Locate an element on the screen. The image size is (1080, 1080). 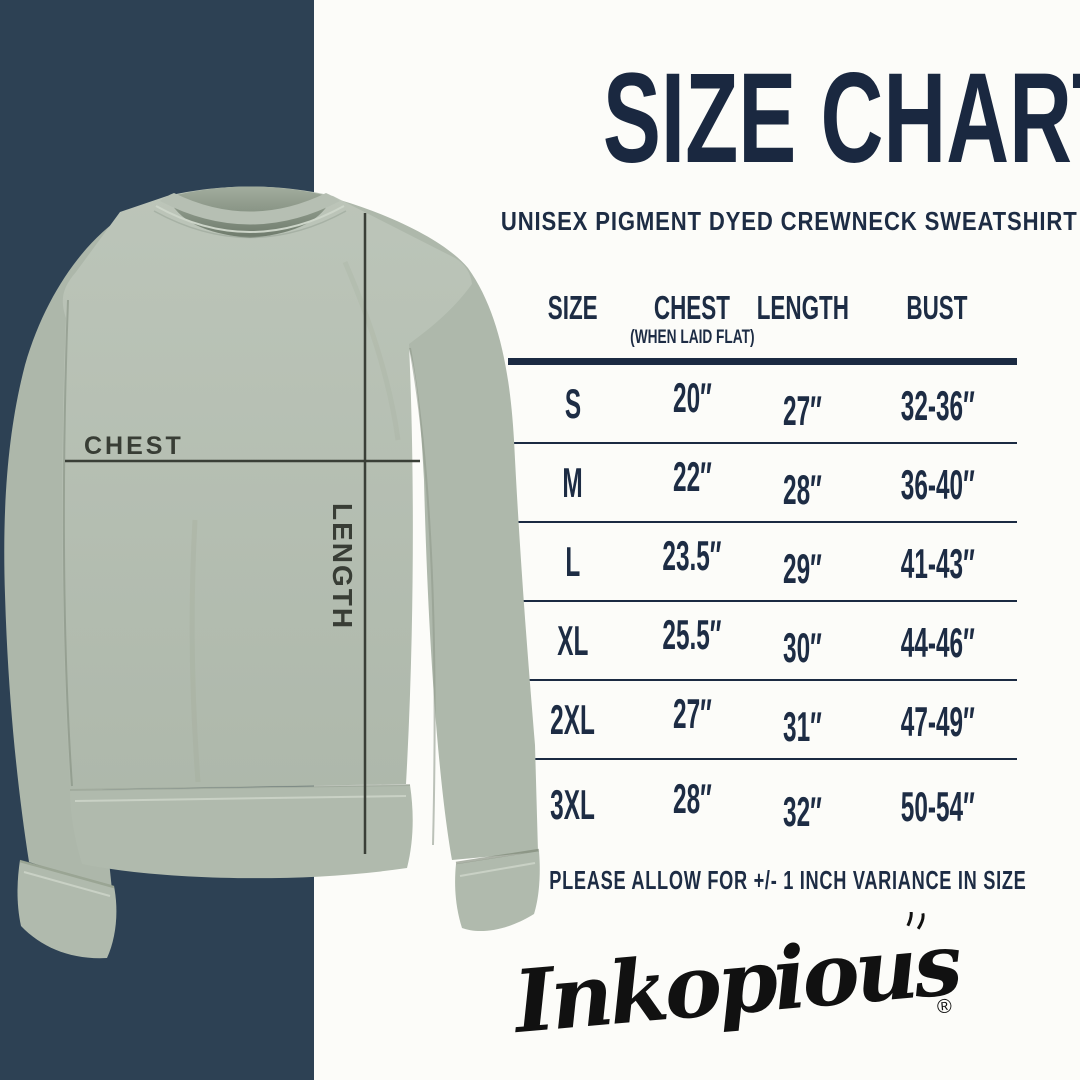
table-row: S 20″ 27″ 32-36″ is located at coordinates (762, 404).